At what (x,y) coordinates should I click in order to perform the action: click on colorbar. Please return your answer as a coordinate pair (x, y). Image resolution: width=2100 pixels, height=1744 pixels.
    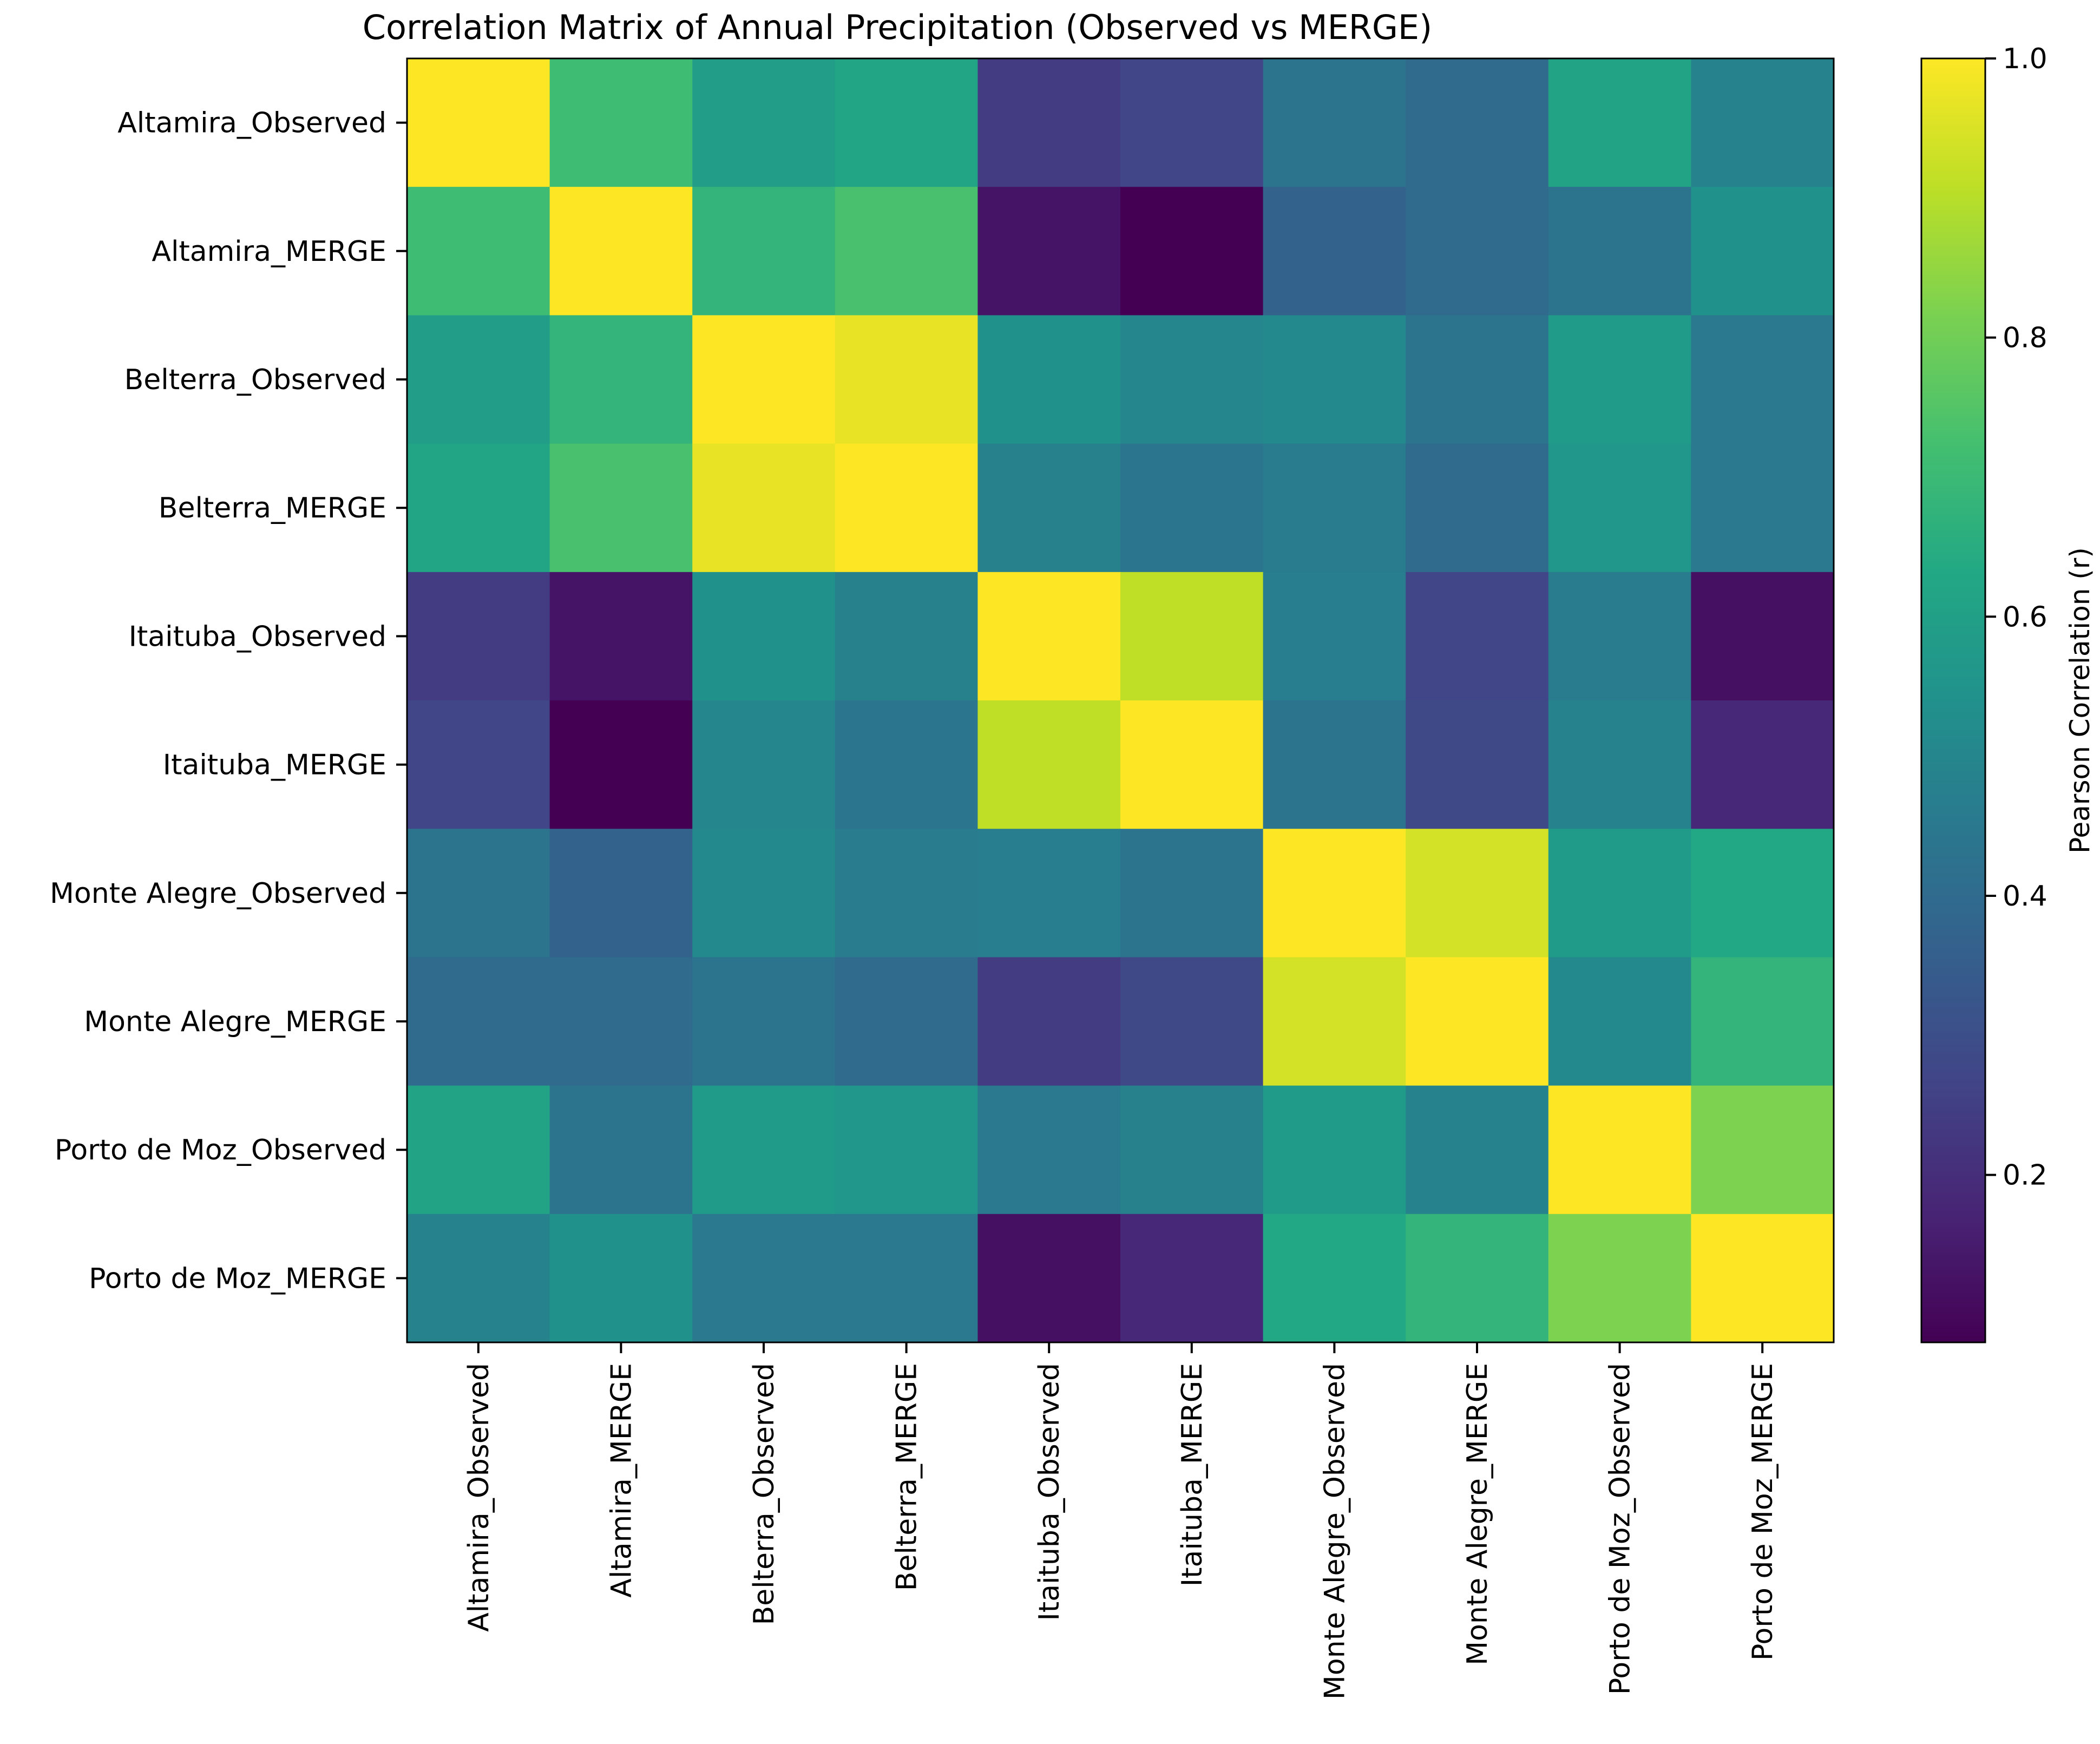
    Looking at the image, I should click on (1953, 700).